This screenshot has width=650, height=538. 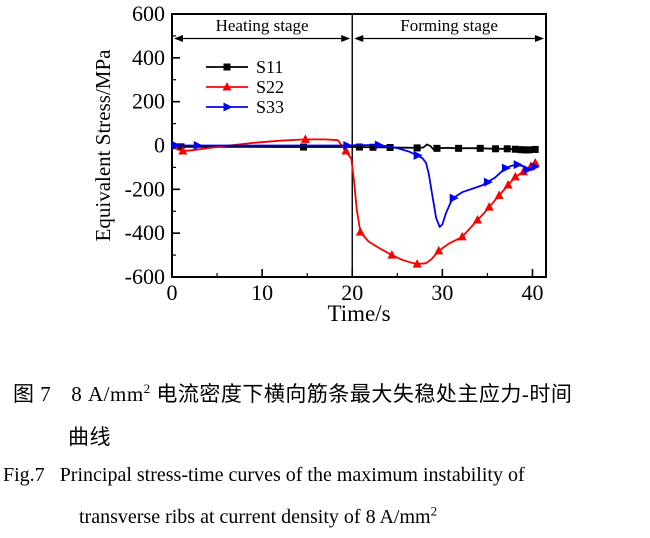 What do you see at coordinates (24, 475) in the screenshot?
I see `caption-en-fig-label: Fig.7` at bounding box center [24, 475].